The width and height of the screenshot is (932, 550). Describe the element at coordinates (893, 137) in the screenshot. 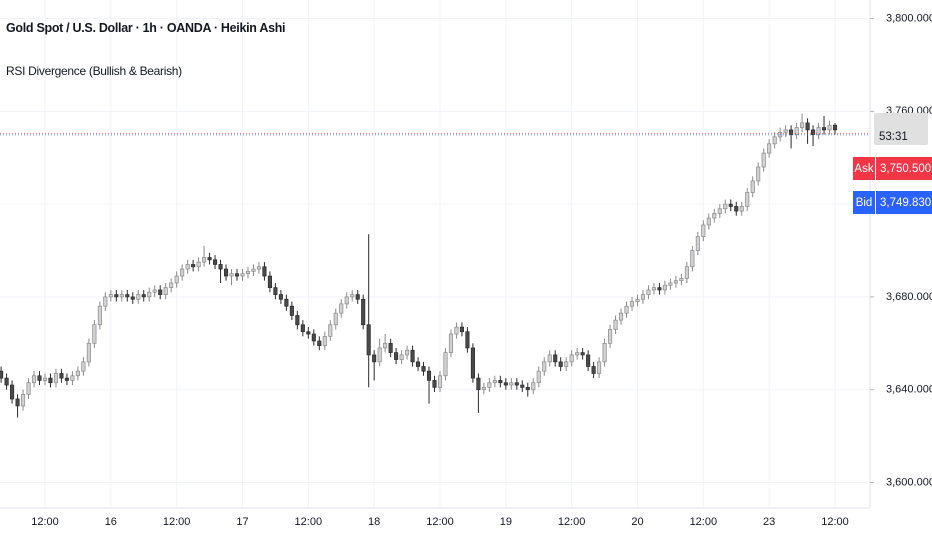

I see `countdown: 53:31` at that location.